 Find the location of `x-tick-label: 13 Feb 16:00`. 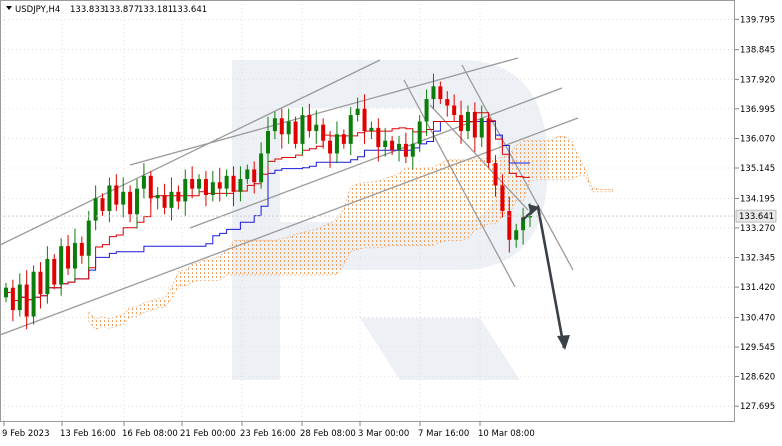

x-tick-label: 13 Feb 16:00 is located at coordinates (88, 434).